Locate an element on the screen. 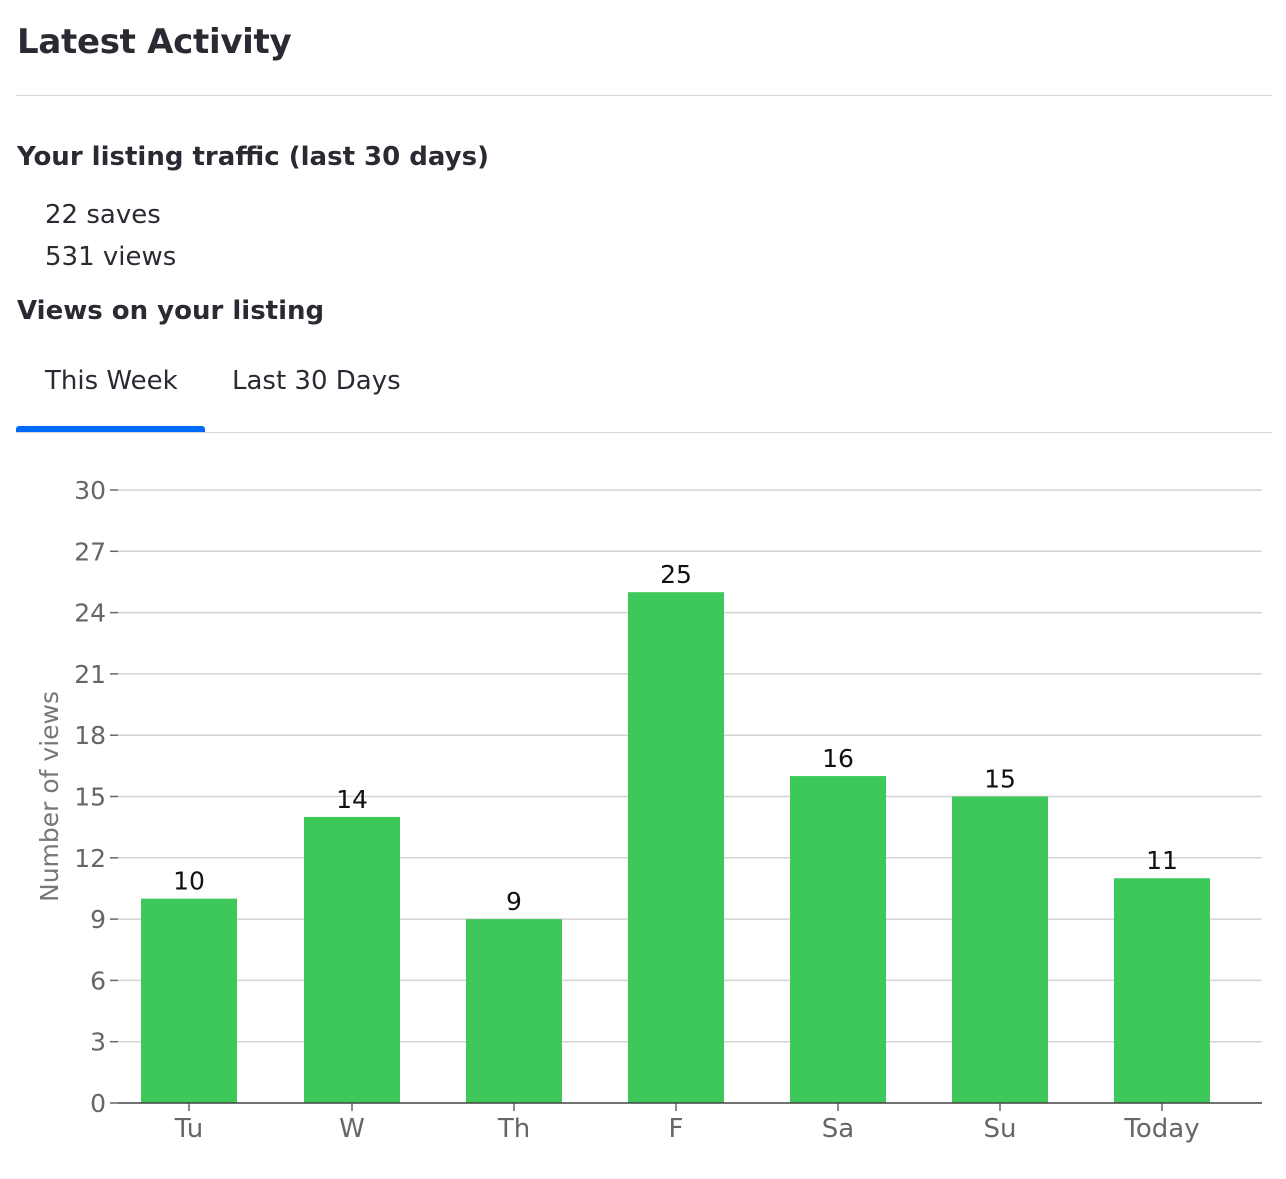  data-label: 10 is located at coordinates (189, 881).